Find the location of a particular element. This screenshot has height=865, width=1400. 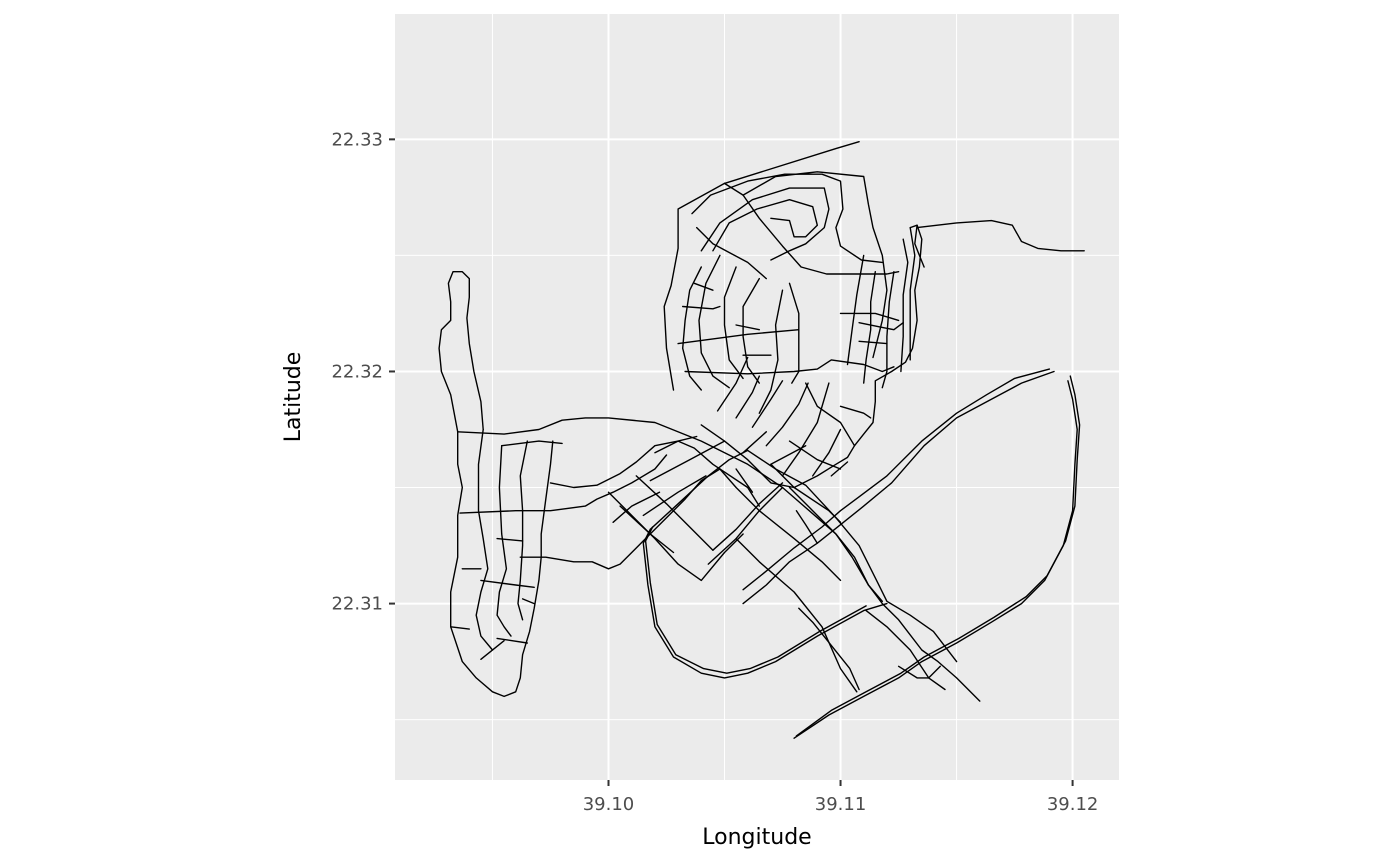

x-tick-label: 39.11 is located at coordinates (841, 804).